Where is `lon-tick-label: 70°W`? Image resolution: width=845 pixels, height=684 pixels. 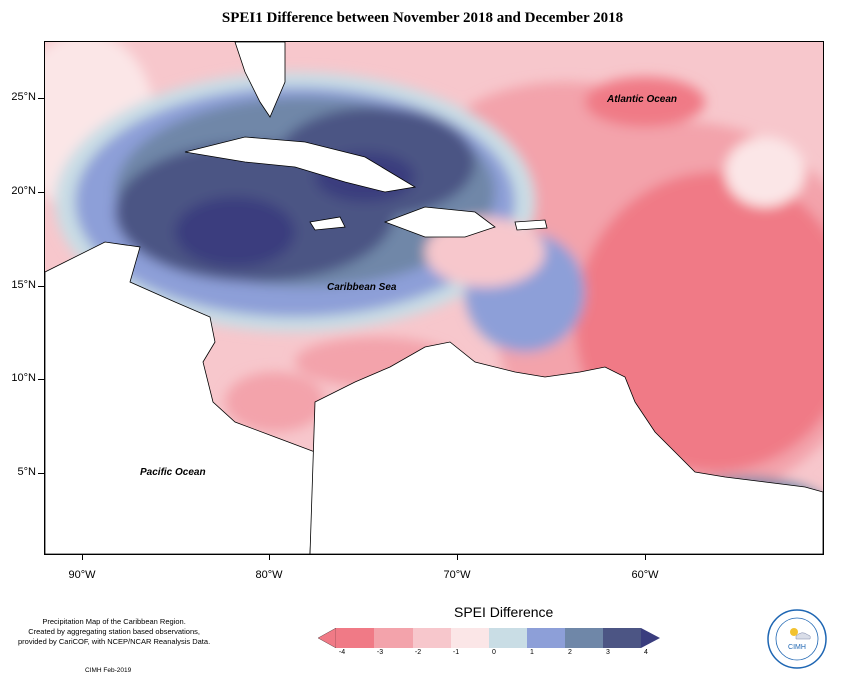
lon-tick-label: 70°W is located at coordinates (457, 575).